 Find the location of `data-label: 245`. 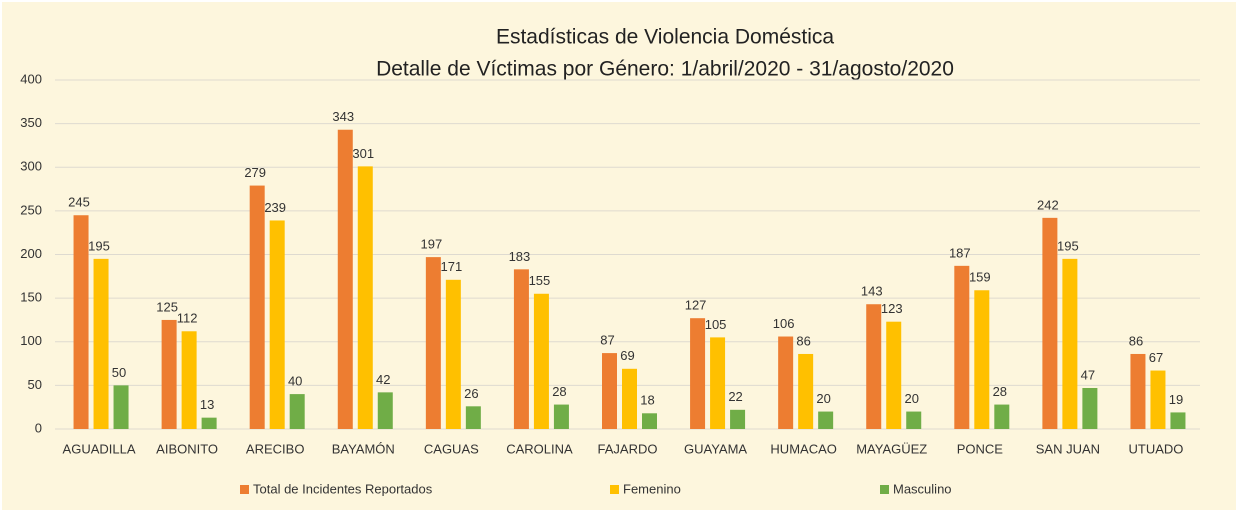

data-label: 245 is located at coordinates (79, 202).